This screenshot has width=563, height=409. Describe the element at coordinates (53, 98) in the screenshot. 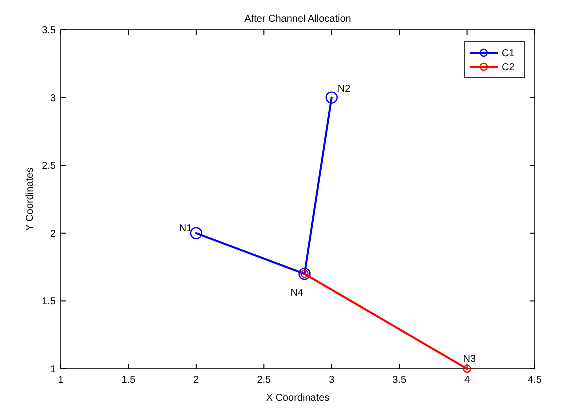

I see `y-tick-label: 3` at that location.